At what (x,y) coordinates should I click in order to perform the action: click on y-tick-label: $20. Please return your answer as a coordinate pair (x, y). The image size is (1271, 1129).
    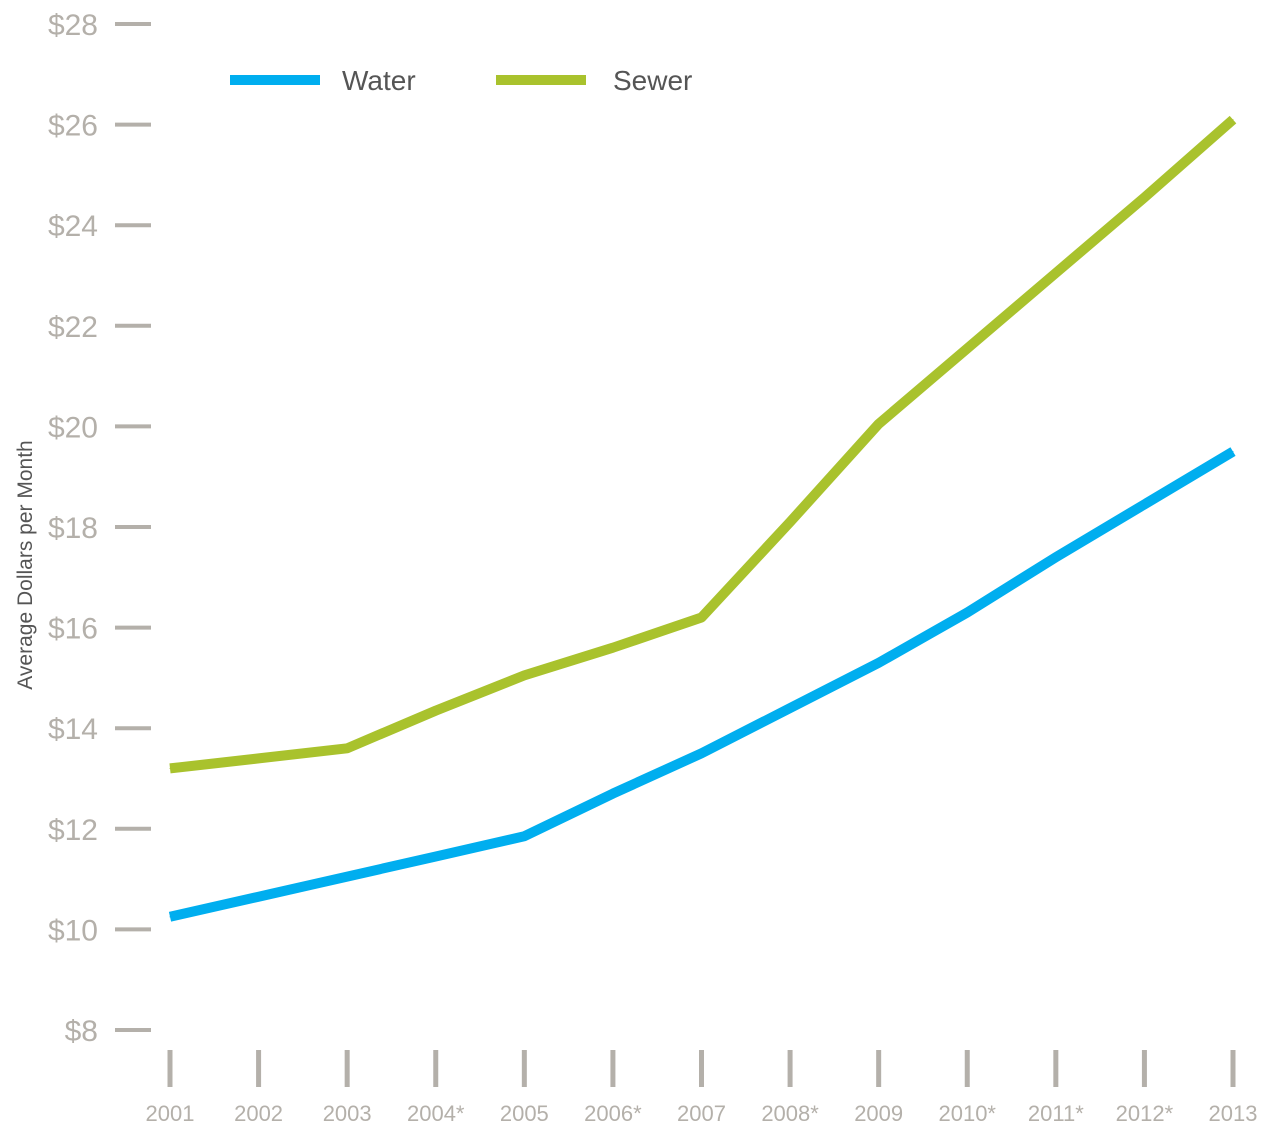
    Looking at the image, I should click on (73, 427).